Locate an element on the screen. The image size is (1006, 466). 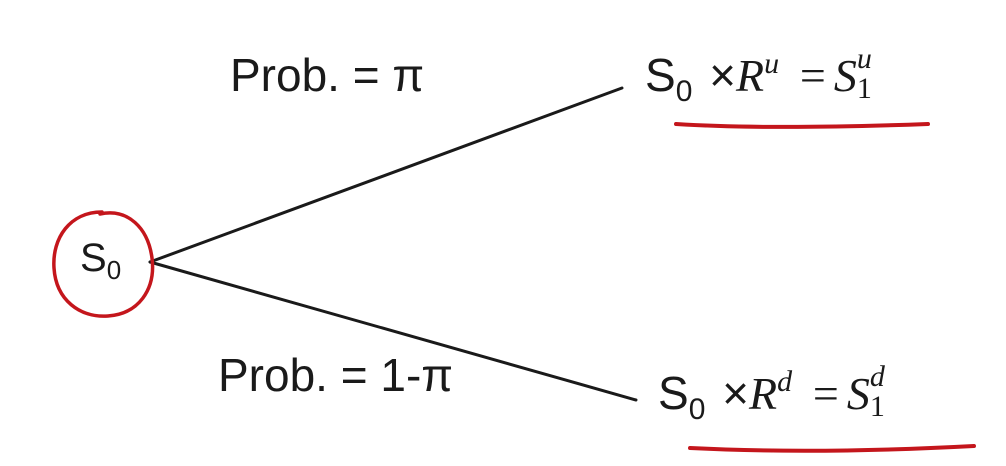
down-lhs-symbol: S is located at coordinates (673, 393).